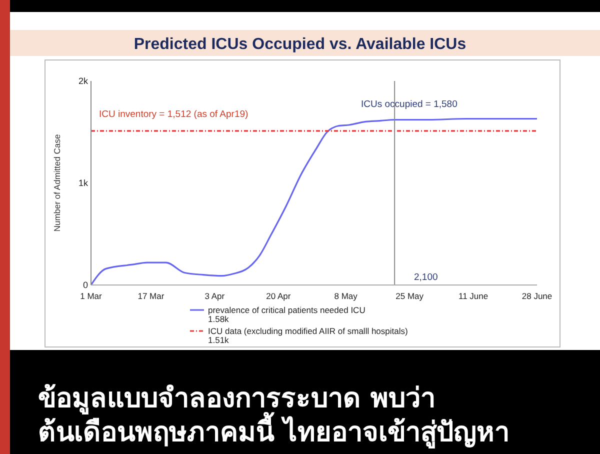 The image size is (600, 454). Describe the element at coordinates (287, 314) in the screenshot. I see `legend-label: prevalence of critical patients needed ICU 1.58k` at that location.